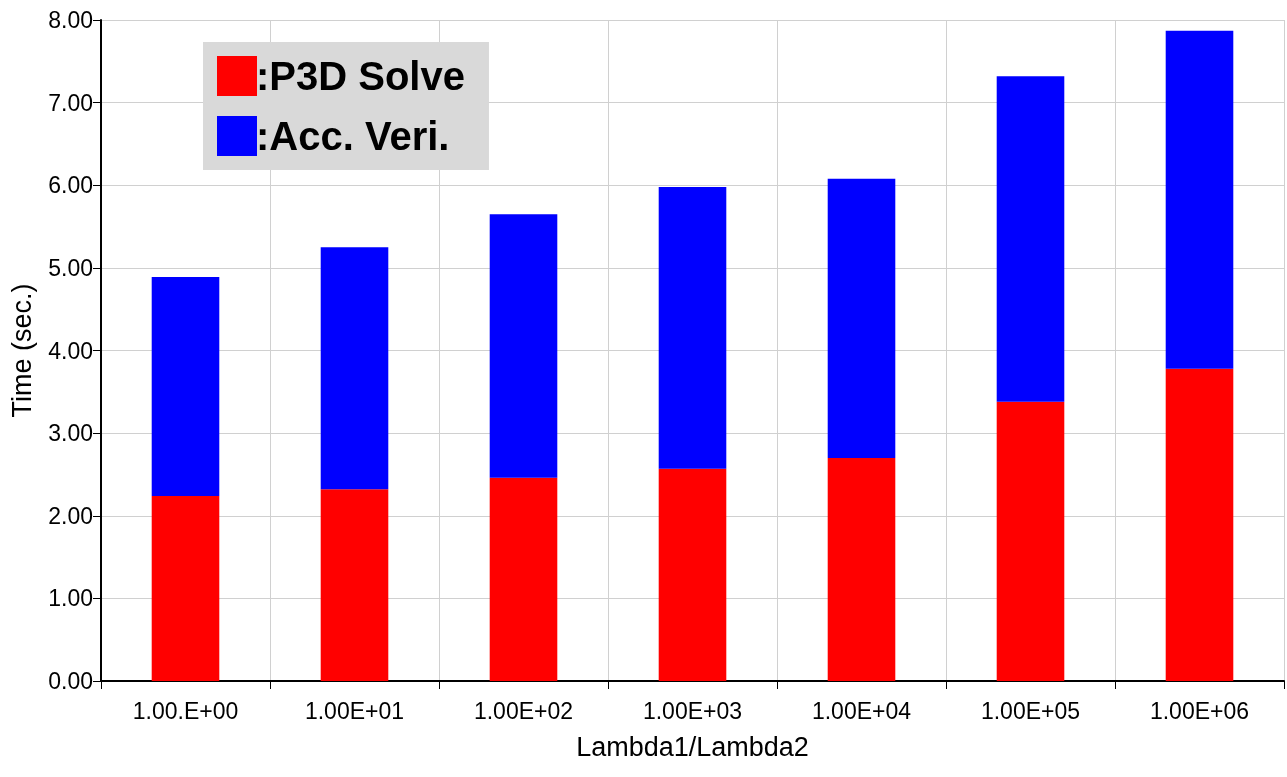  What do you see at coordinates (353, 136) in the screenshot?
I see `legend-label: :Acc. Veri.` at bounding box center [353, 136].